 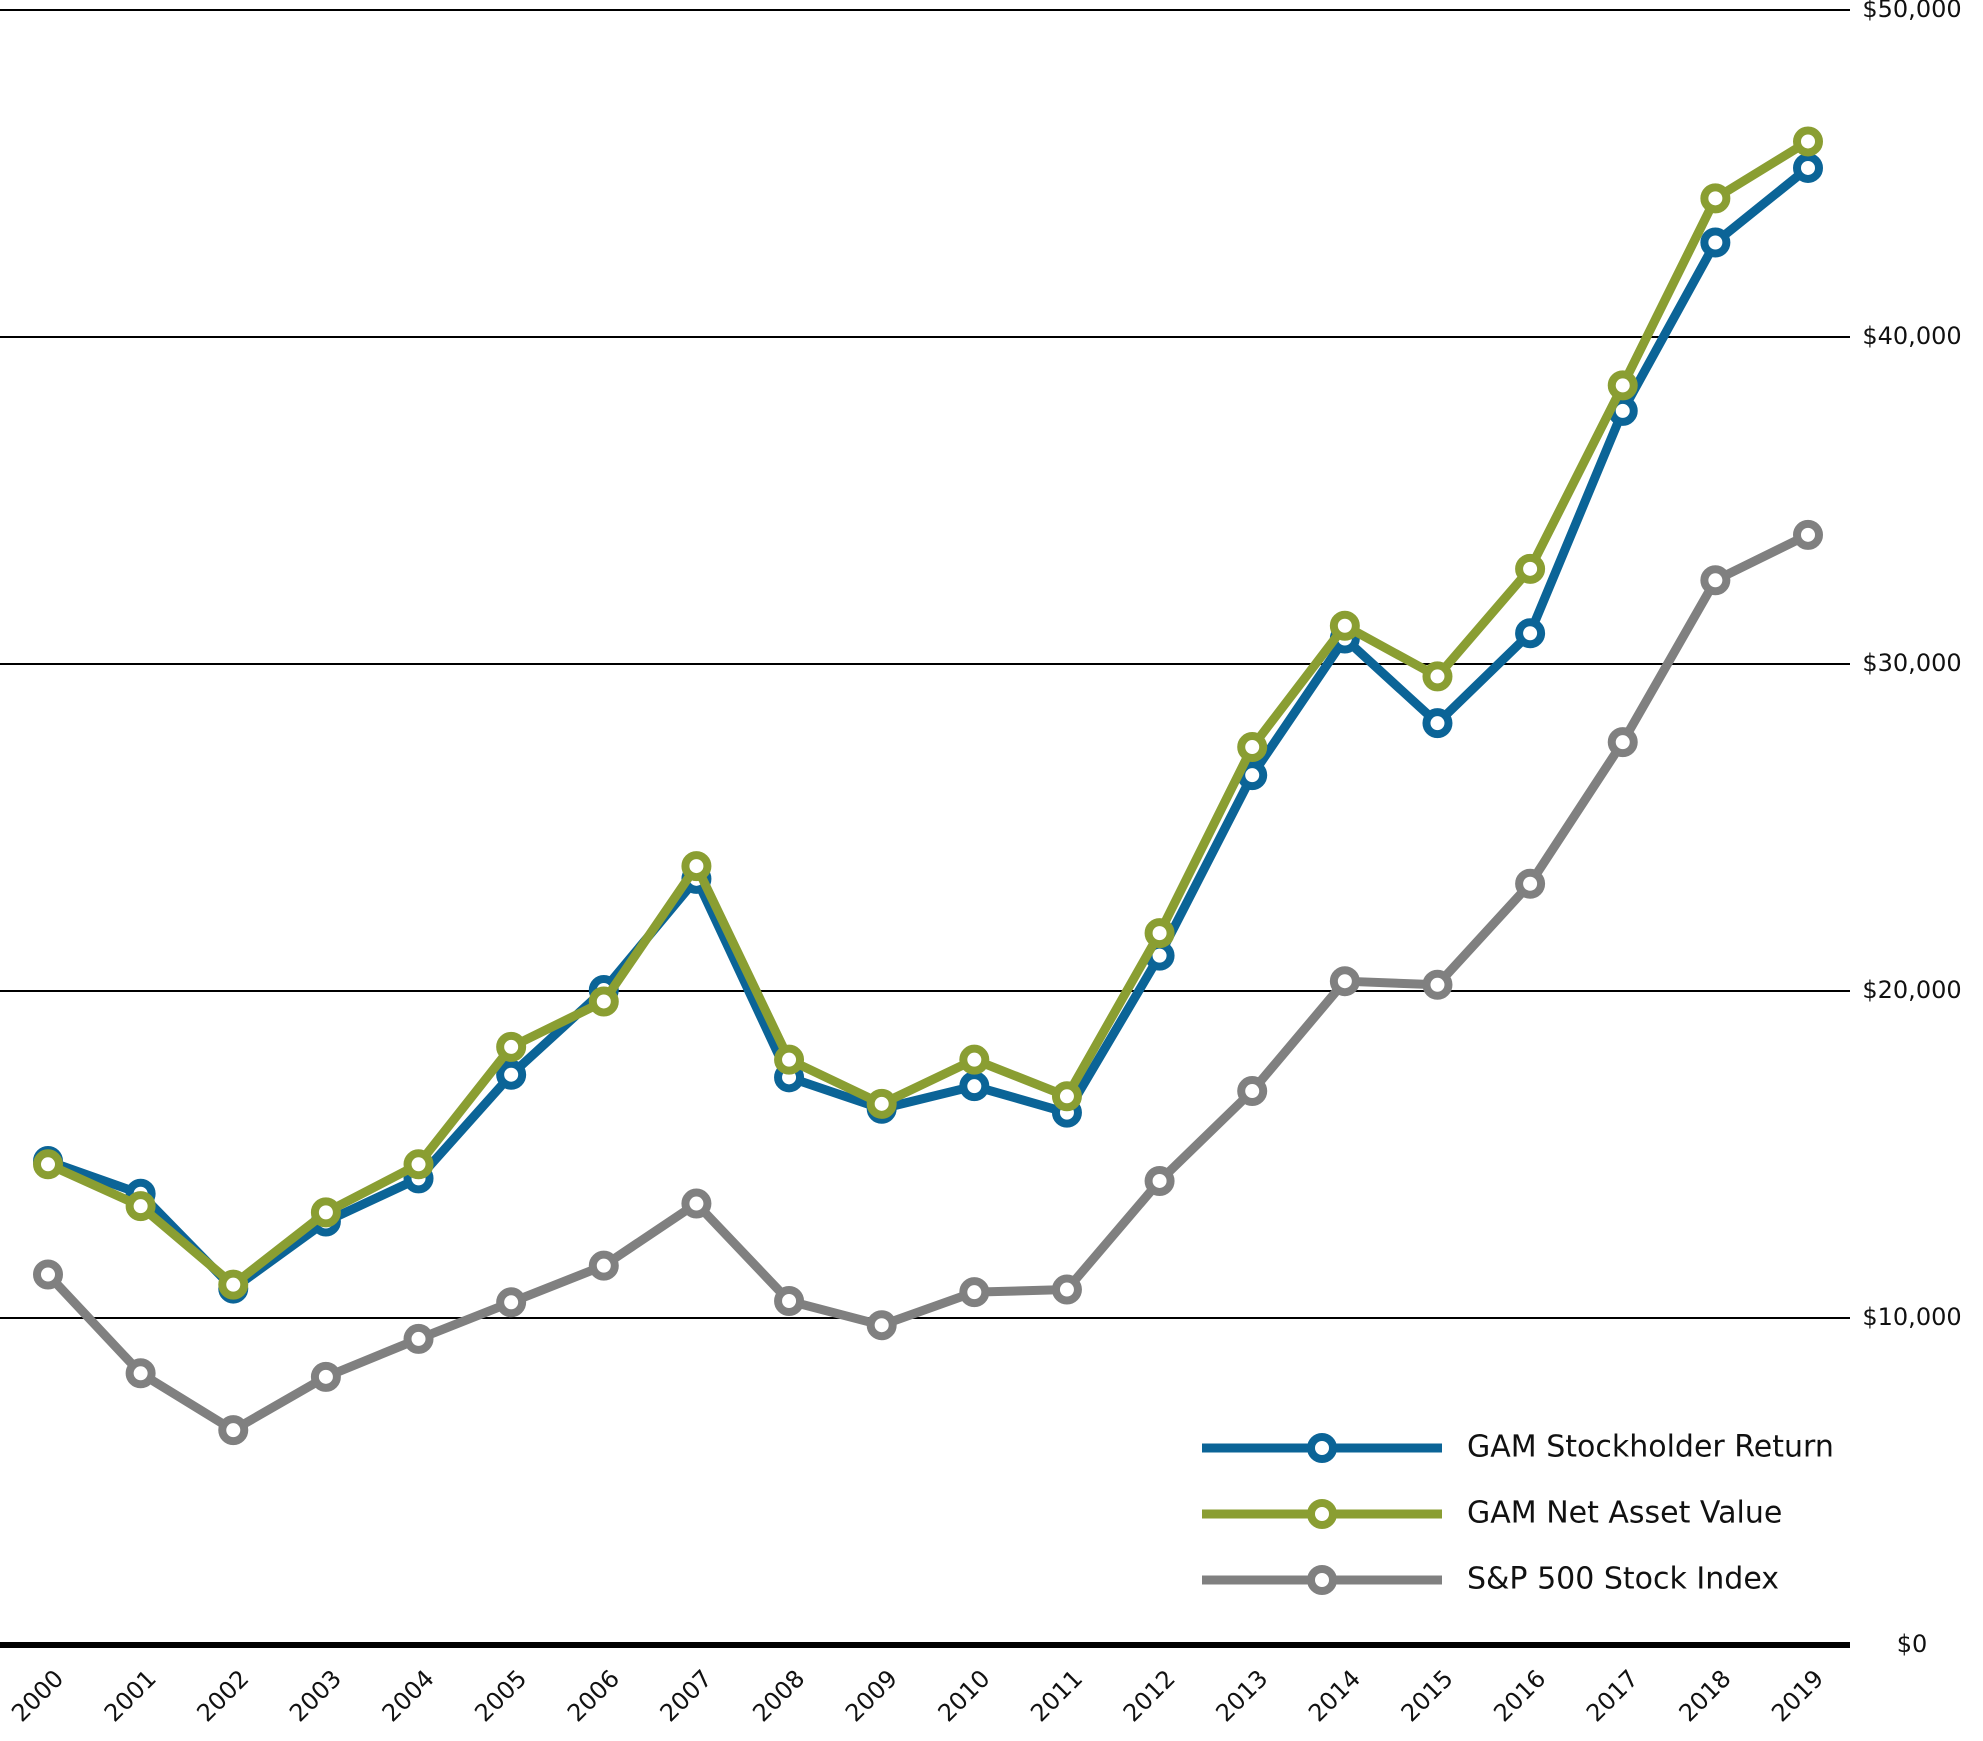 I want to click on y-tick-label: $50,000, so click(x=1911, y=11).